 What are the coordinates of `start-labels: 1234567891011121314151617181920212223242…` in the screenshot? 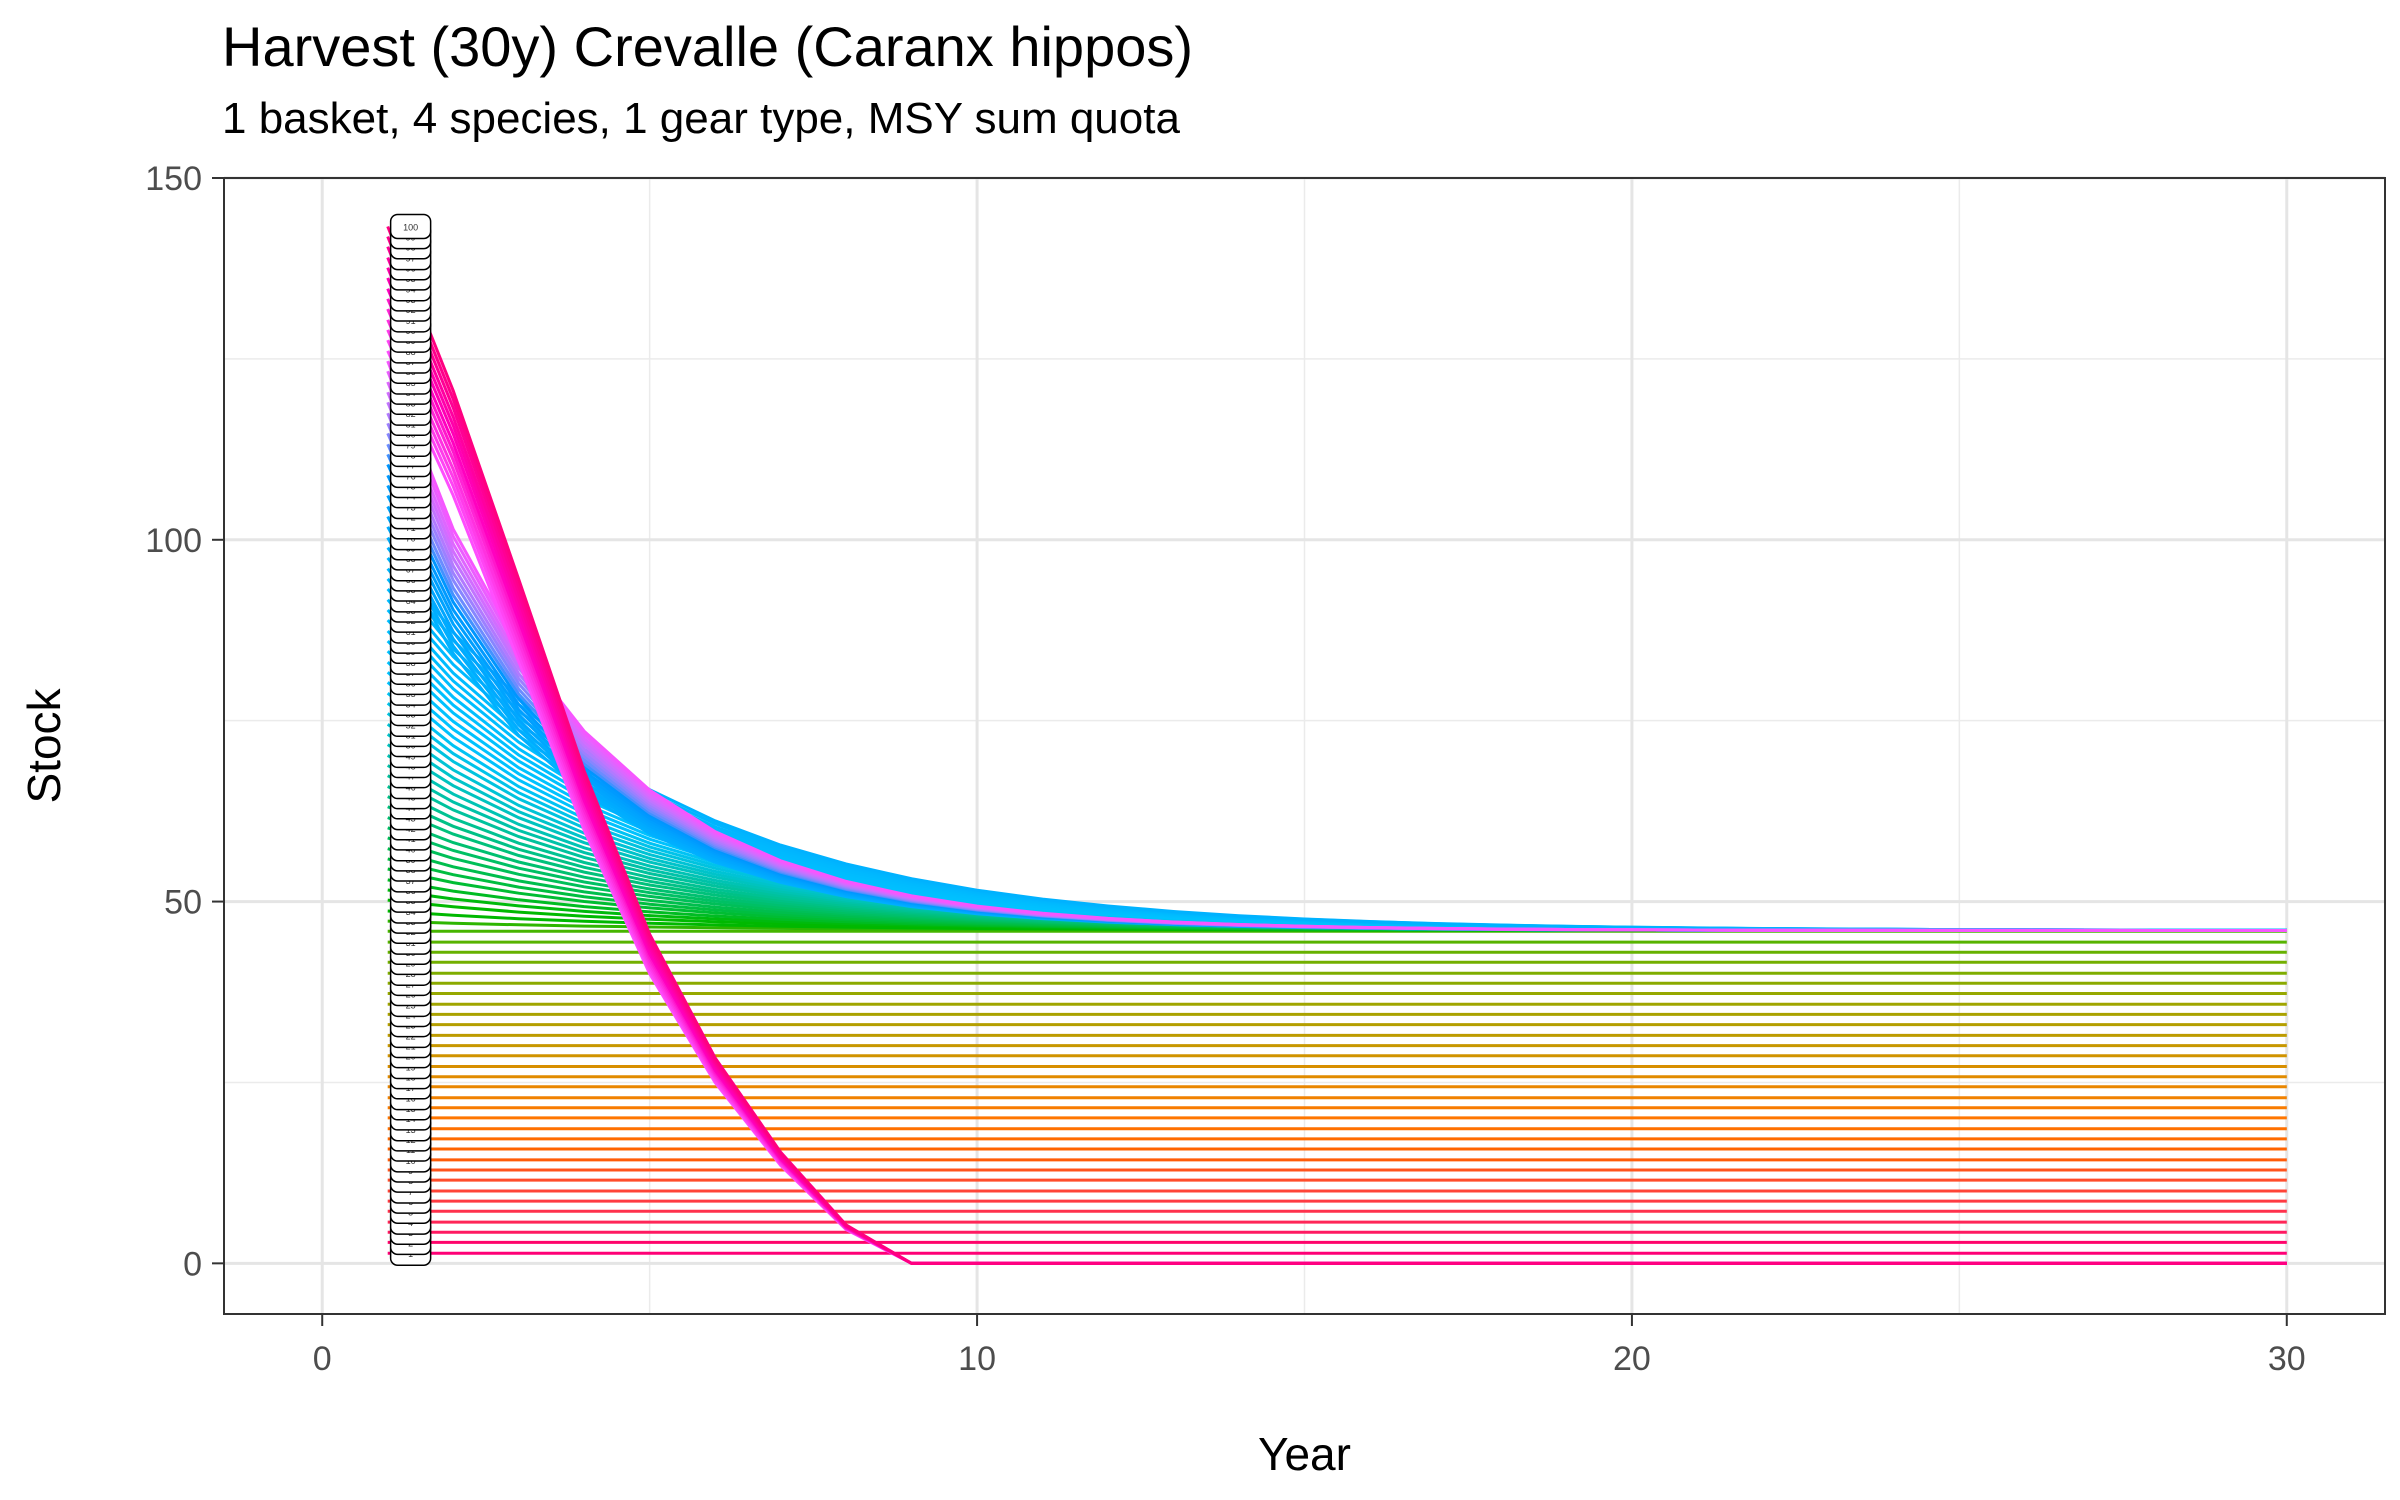 It's located at (410, 739).